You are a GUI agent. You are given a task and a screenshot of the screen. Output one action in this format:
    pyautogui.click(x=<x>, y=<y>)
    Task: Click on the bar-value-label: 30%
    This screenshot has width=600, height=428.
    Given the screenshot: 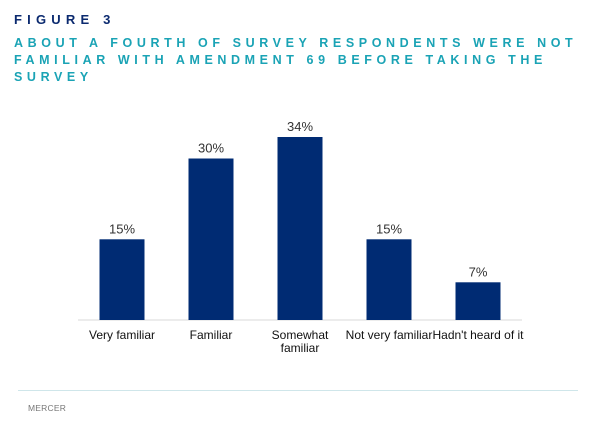 What is the action you would take?
    pyautogui.click(x=211, y=148)
    